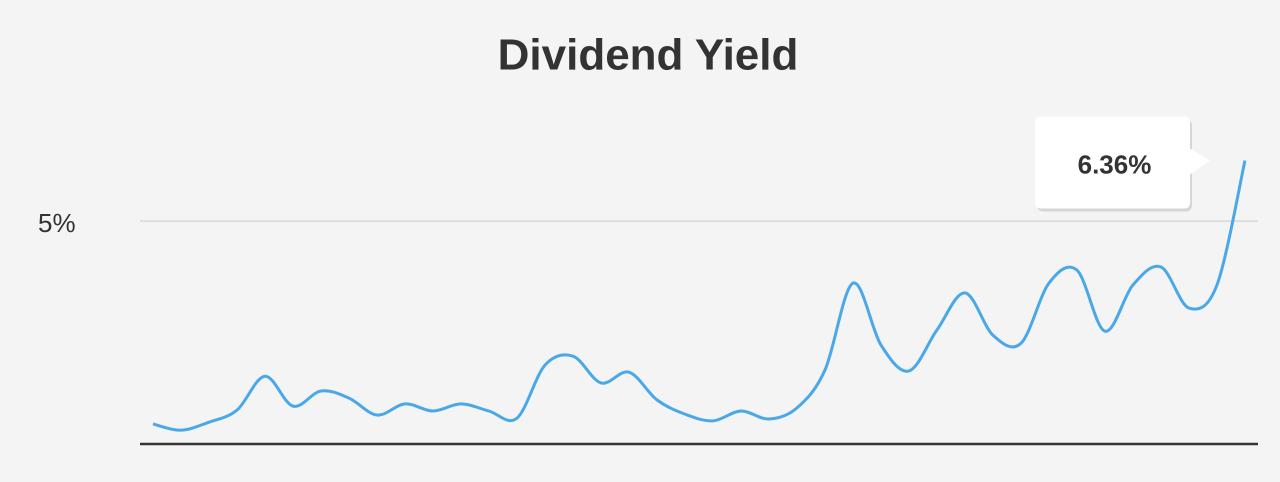 This screenshot has height=482, width=1280. What do you see at coordinates (57, 223) in the screenshot?
I see `y-tick-label: 5%` at bounding box center [57, 223].